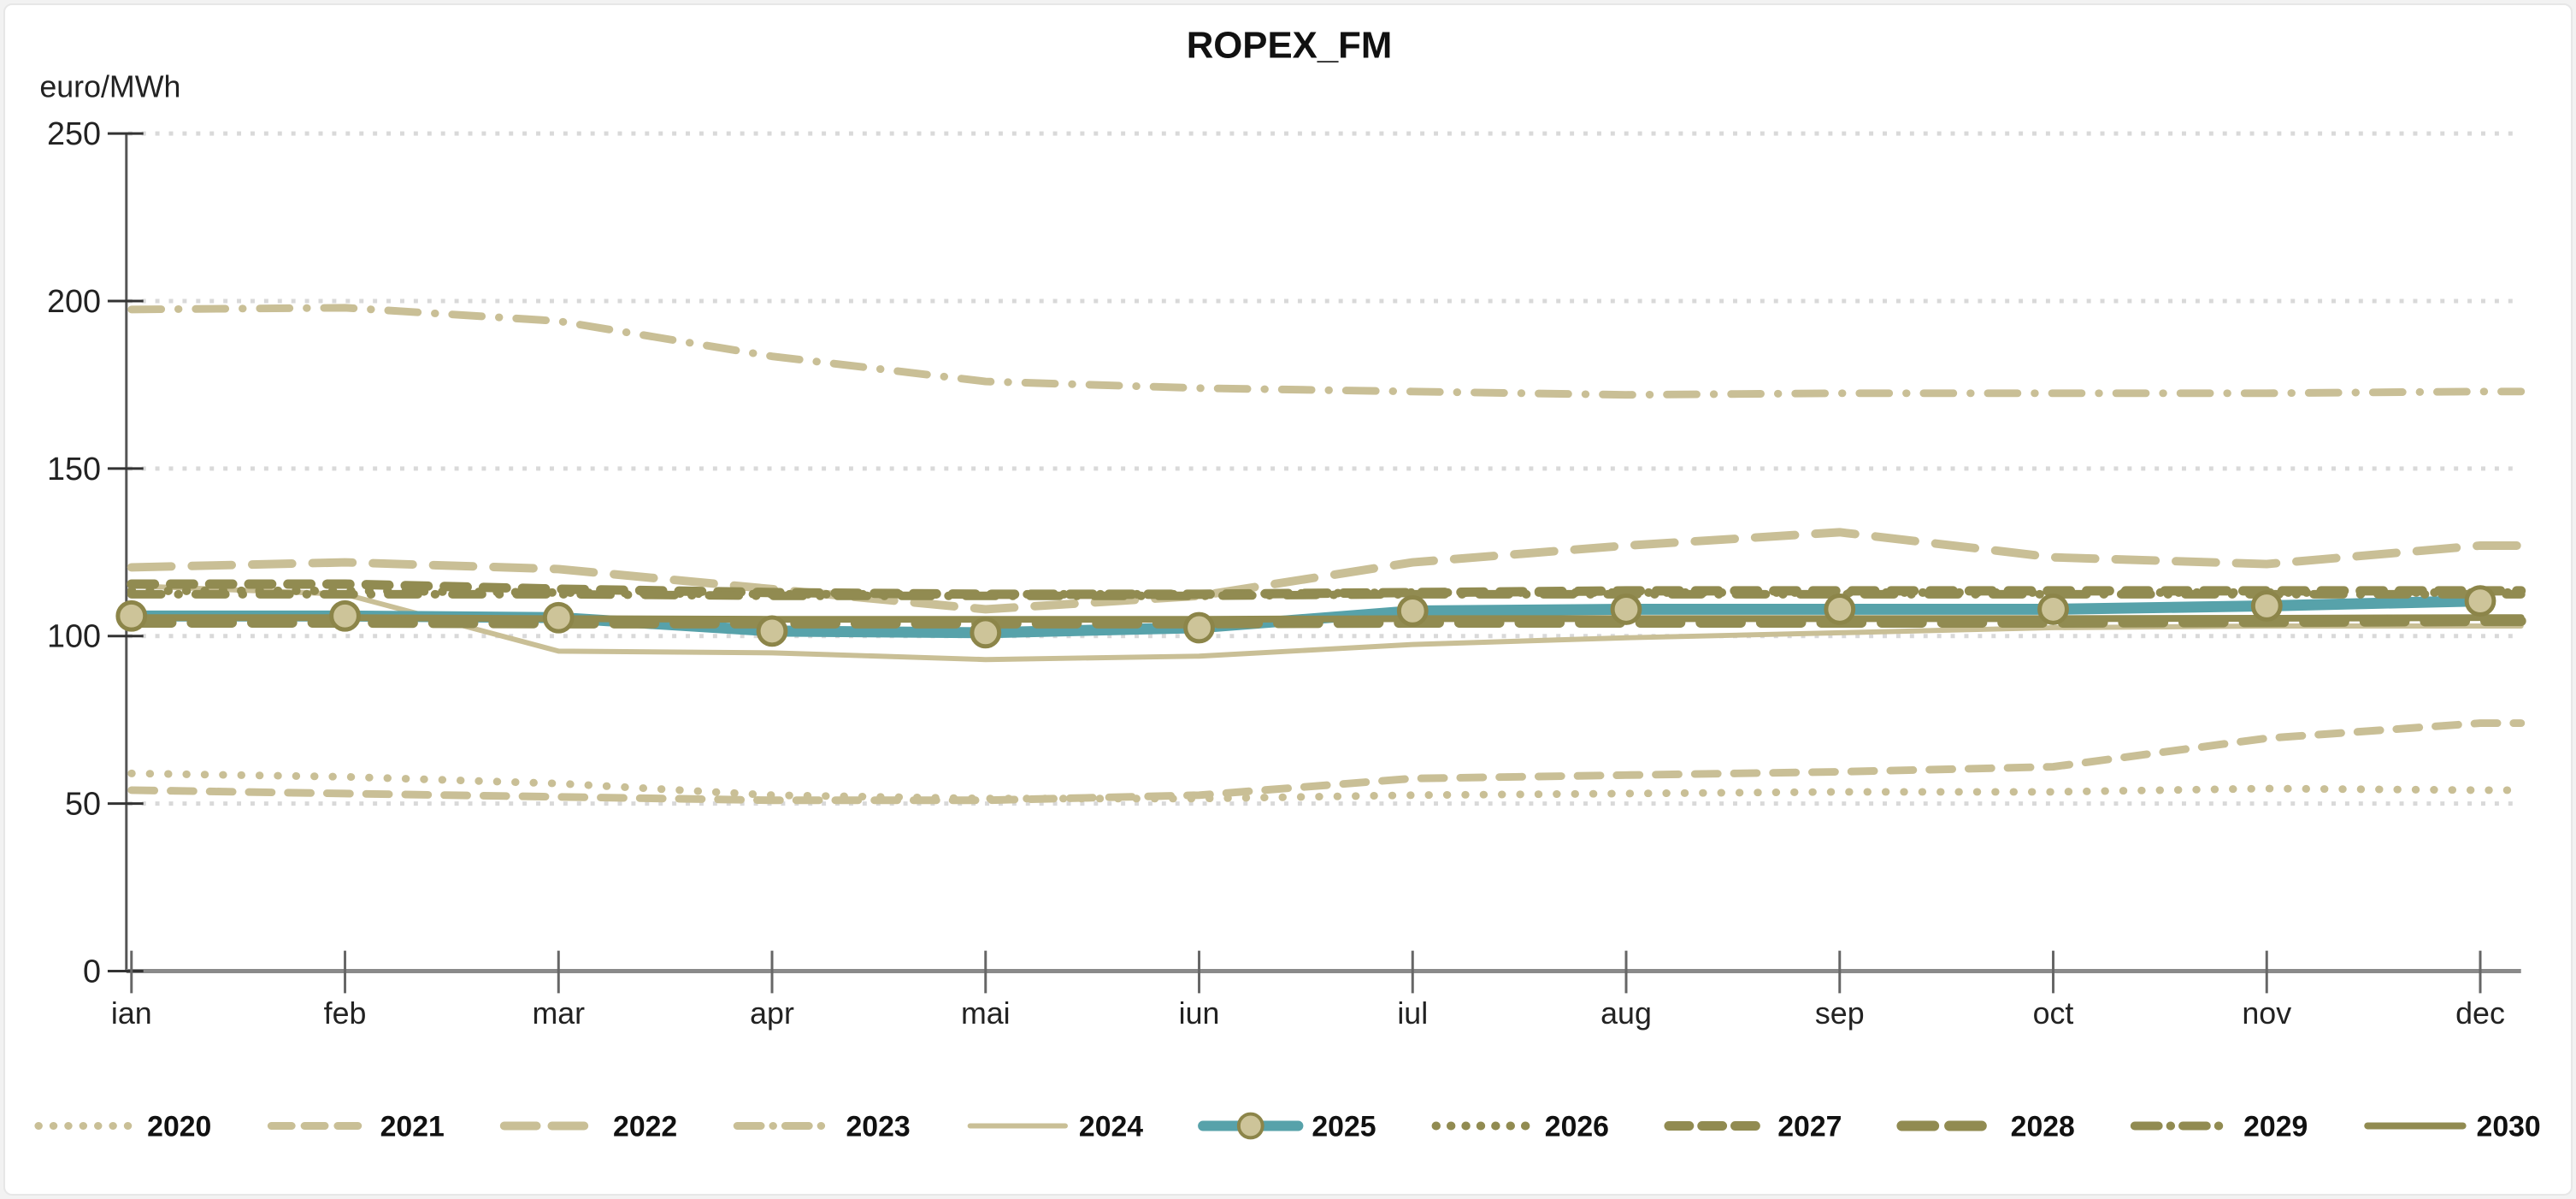  What do you see at coordinates (412, 1126) in the screenshot?
I see `legend-label-2021: 2021` at bounding box center [412, 1126].